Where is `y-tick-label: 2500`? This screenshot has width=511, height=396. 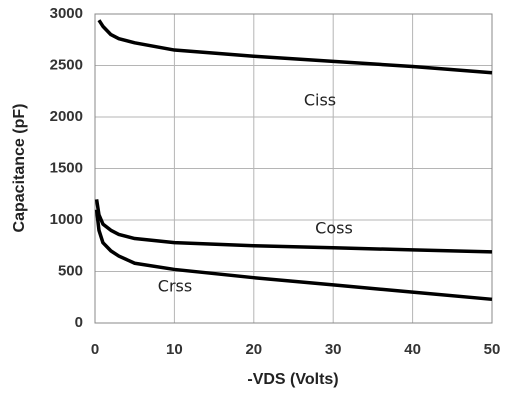
y-tick-label: 2500 is located at coordinates (66, 64).